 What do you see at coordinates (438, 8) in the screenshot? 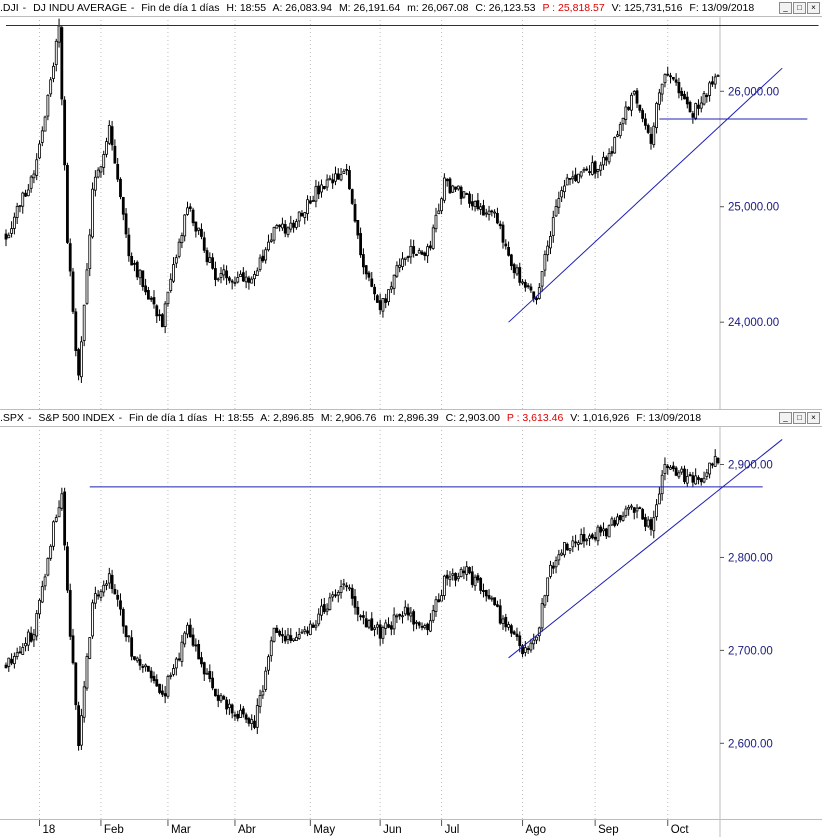
I see `dji-low: m: 26,067.08` at bounding box center [438, 8].